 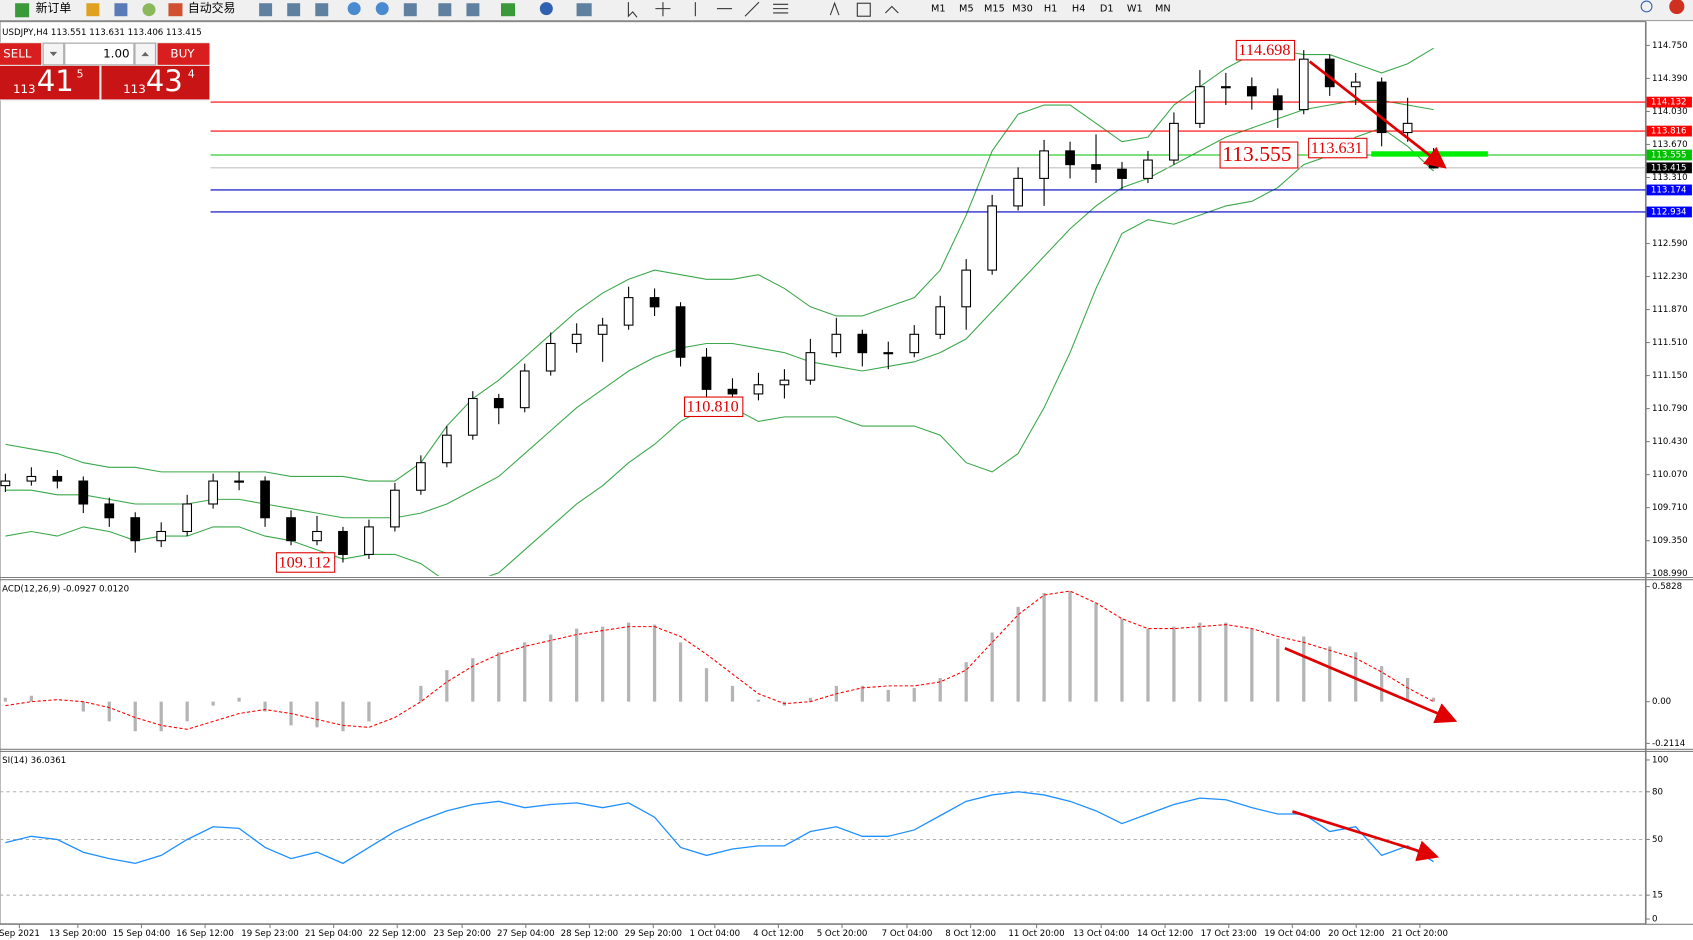 I want to click on new-order-icon, so click(x=22, y=10).